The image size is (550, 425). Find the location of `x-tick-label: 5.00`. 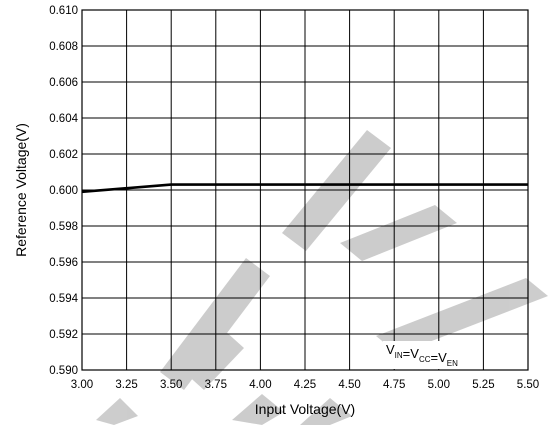

x-tick-label: 5.00 is located at coordinates (439, 385).